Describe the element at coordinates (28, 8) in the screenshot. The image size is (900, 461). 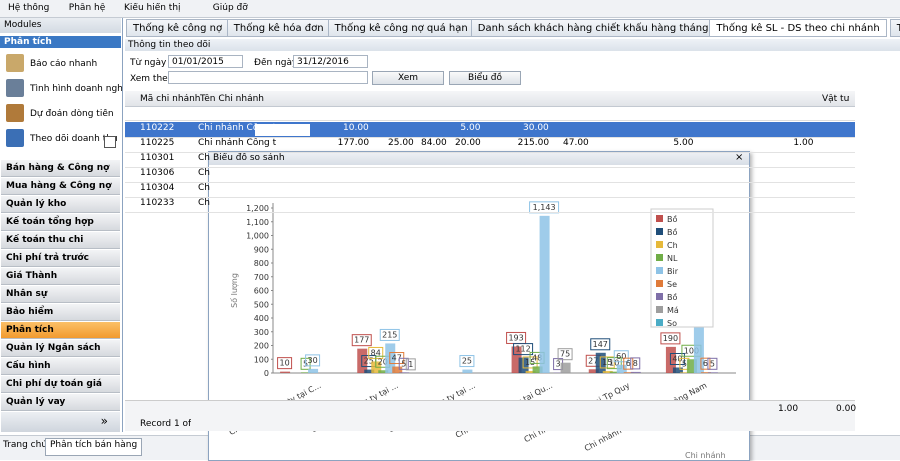
I see `menu-item: Hệ thống` at that location.